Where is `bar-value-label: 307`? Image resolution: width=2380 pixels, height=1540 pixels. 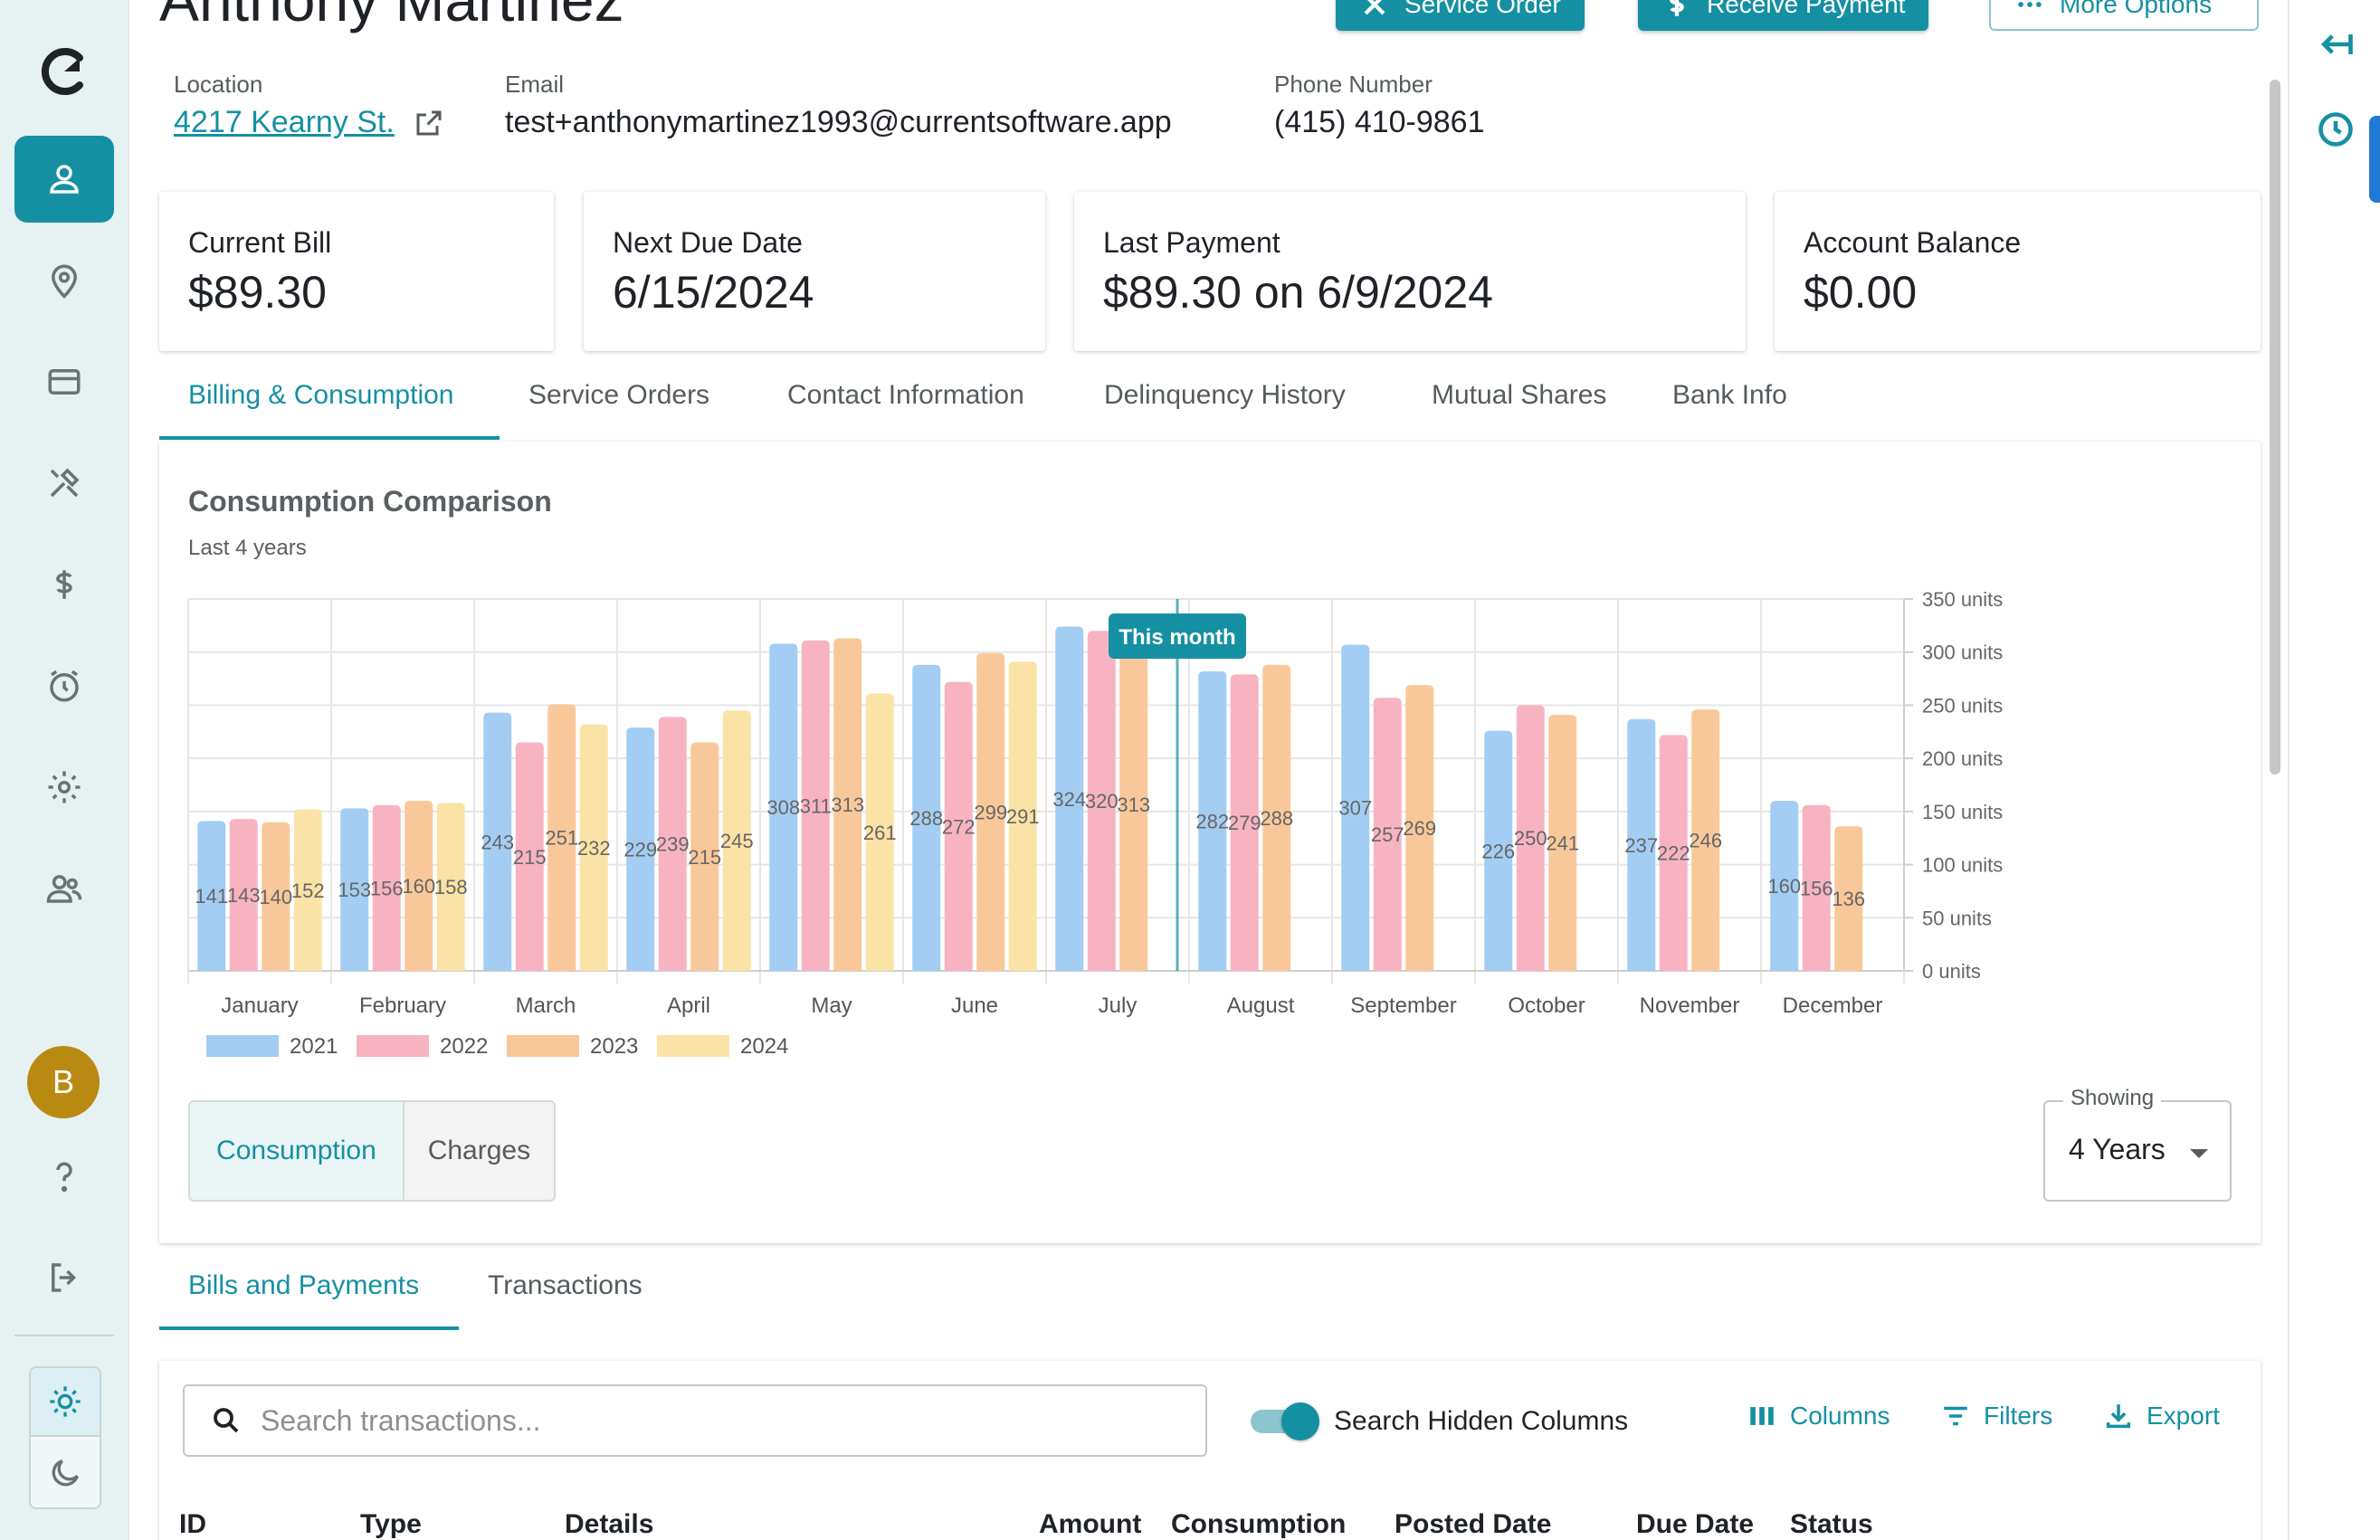
bar-value-label: 307 is located at coordinates (1355, 809).